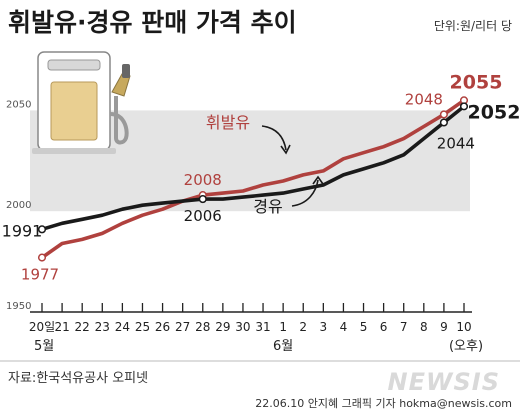  Describe the element at coordinates (22, 230) in the screenshot. I see `data-label: 1991` at that location.